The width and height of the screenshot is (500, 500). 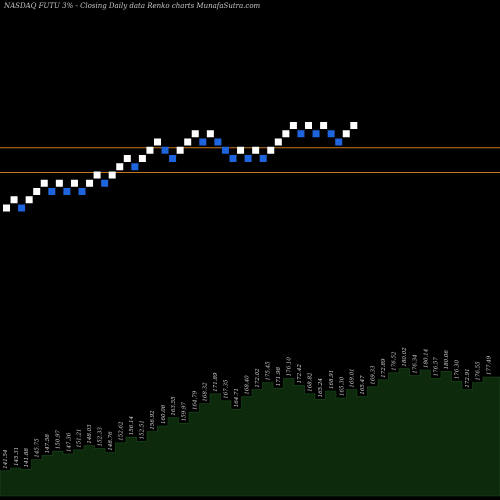 What do you see at coordinates (17, 456) in the screenshot?
I see `volume-label: 145.31` at bounding box center [17, 456].